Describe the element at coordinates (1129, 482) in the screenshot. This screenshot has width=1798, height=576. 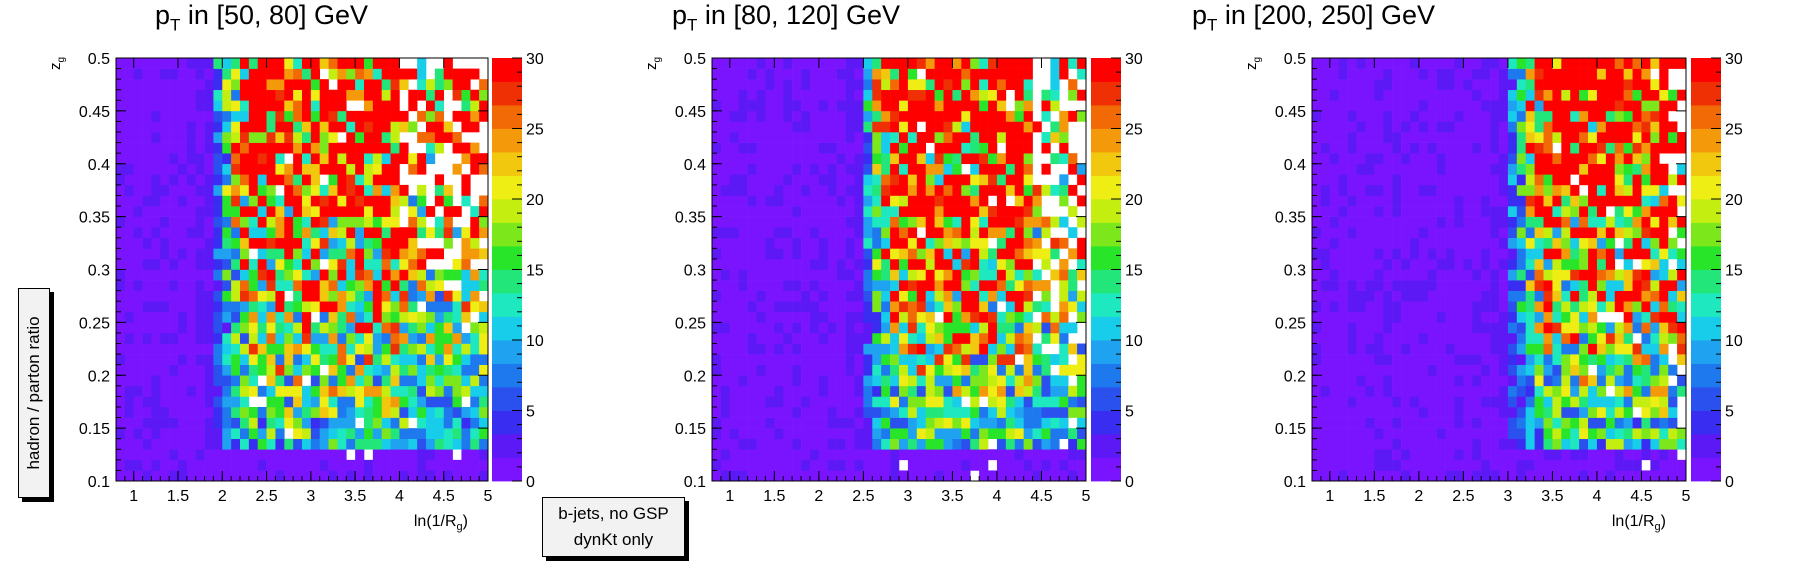
I see `z-tick-label: 0` at that location.